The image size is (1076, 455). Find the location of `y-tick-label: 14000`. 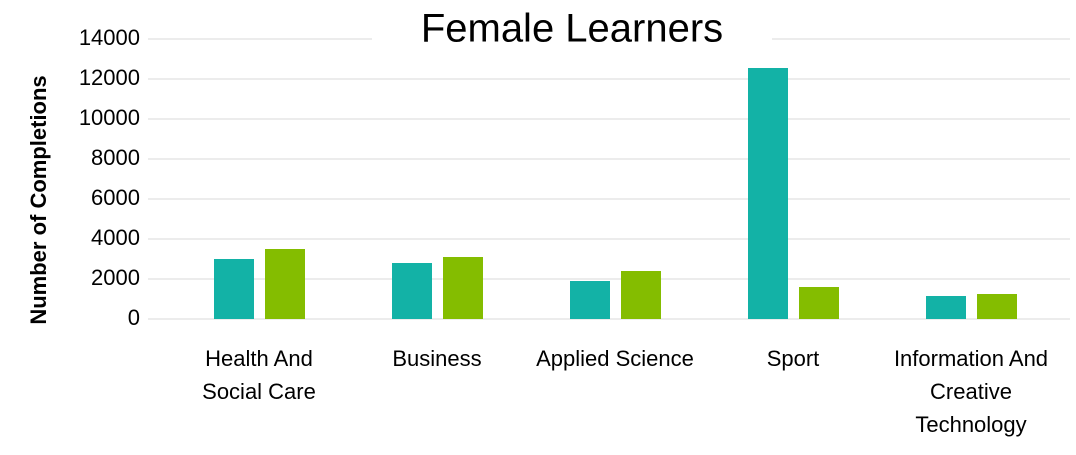

y-tick-label: 14000 is located at coordinates (109, 37).